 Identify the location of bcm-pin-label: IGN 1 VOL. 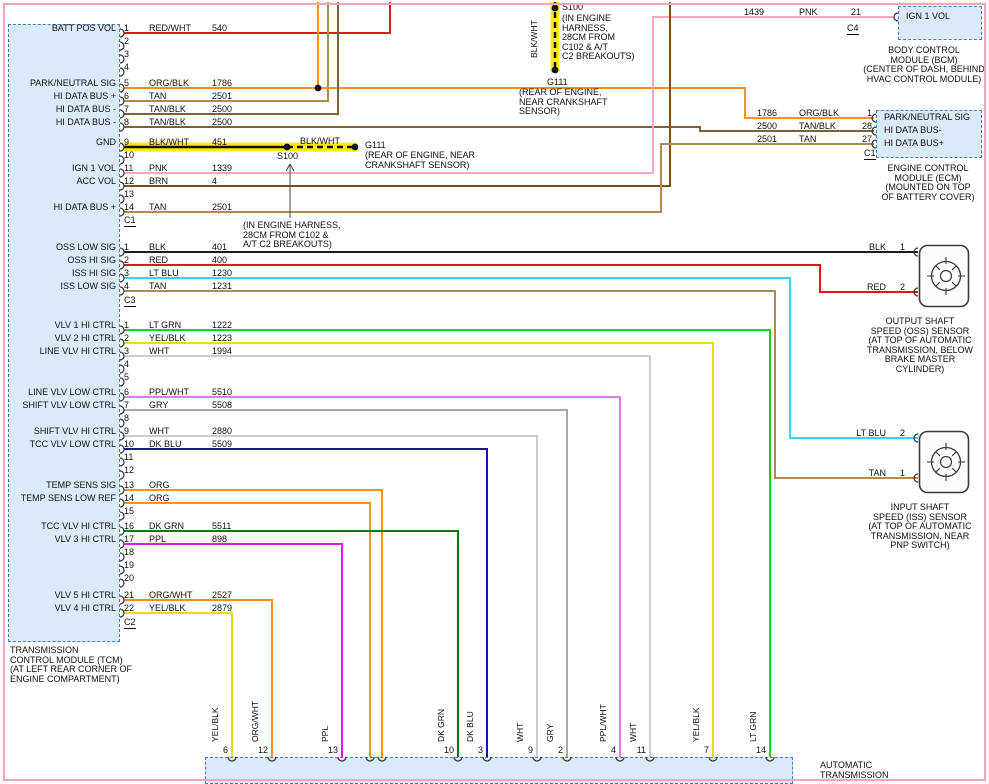
(928, 16).